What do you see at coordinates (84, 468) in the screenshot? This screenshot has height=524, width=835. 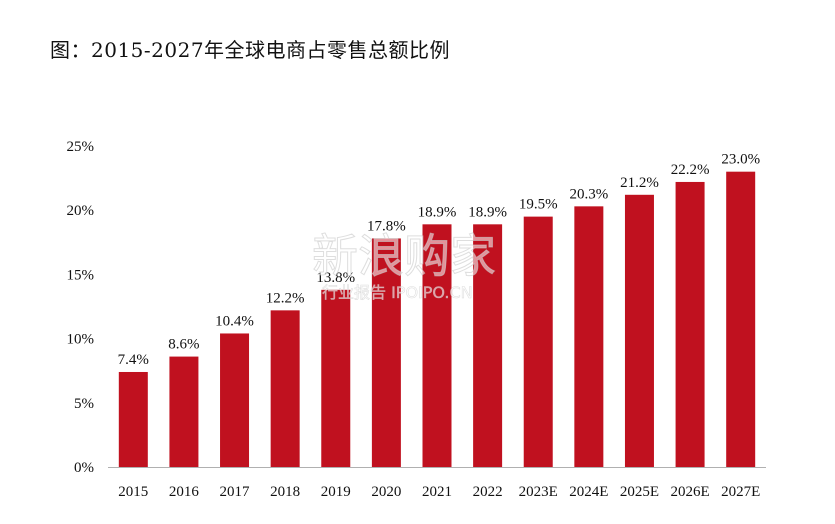 I see `y-tick-label: 0%` at bounding box center [84, 468].